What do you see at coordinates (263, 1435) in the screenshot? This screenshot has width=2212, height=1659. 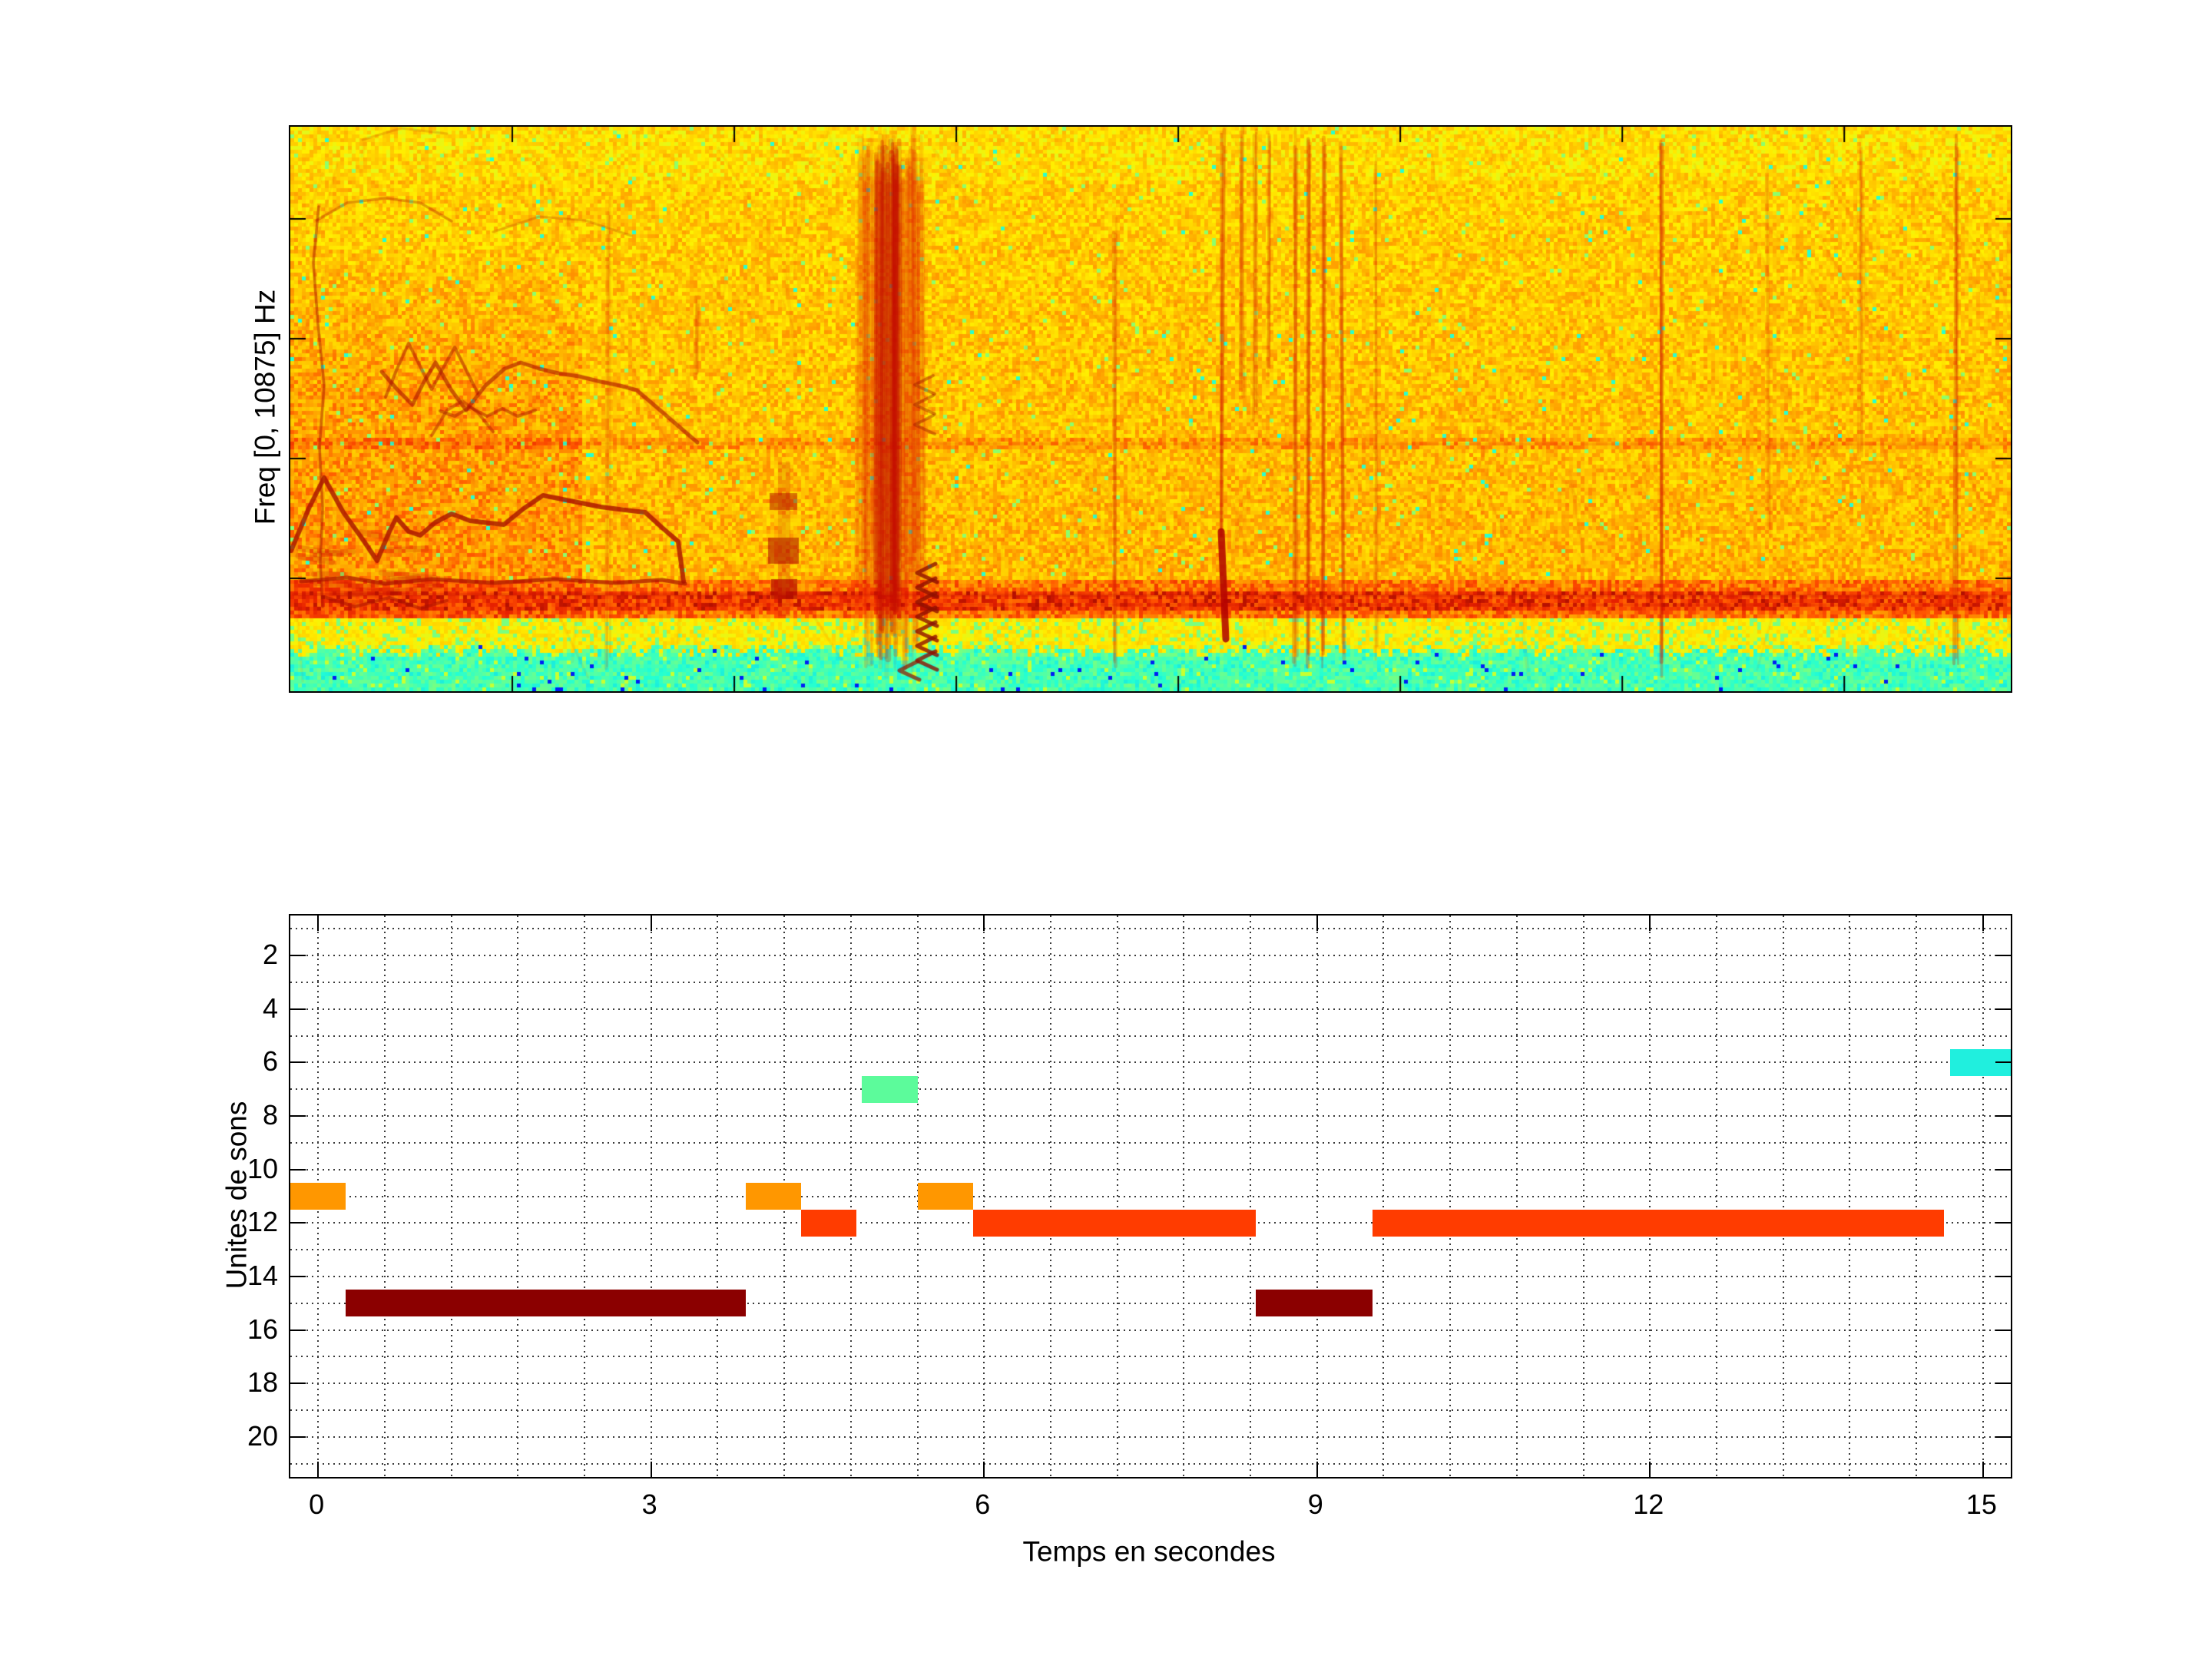 I see `y-tick-label: 20` at bounding box center [263, 1435].